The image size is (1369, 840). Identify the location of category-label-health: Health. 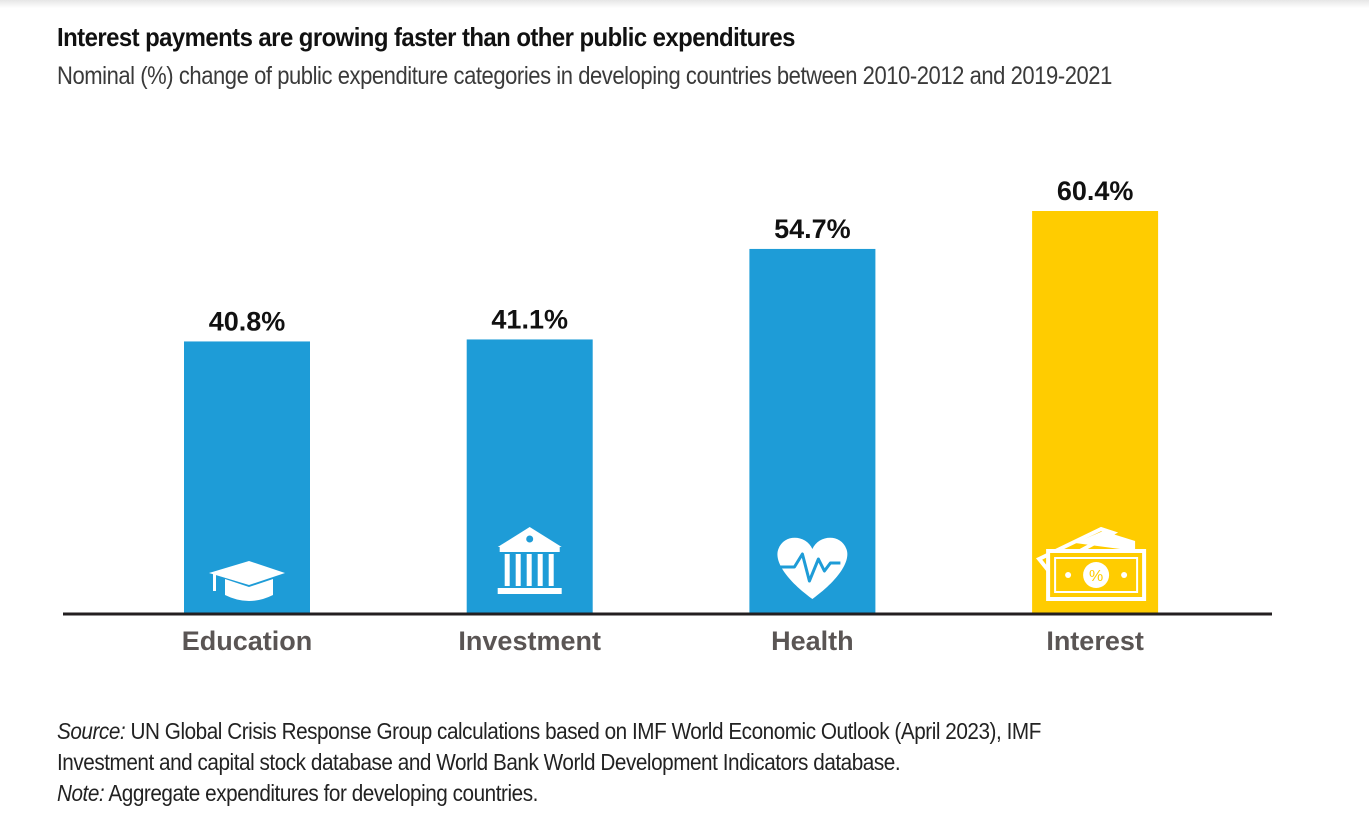
(812, 641).